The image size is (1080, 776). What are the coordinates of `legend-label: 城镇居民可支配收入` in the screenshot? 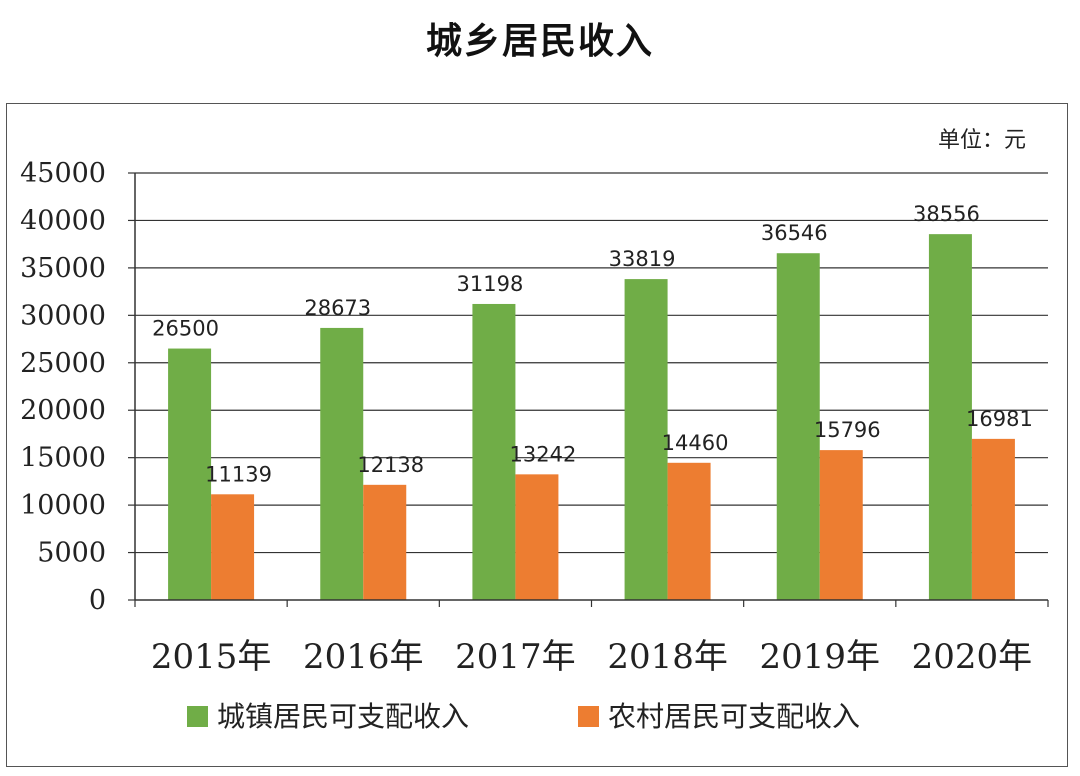 It's located at (343, 716).